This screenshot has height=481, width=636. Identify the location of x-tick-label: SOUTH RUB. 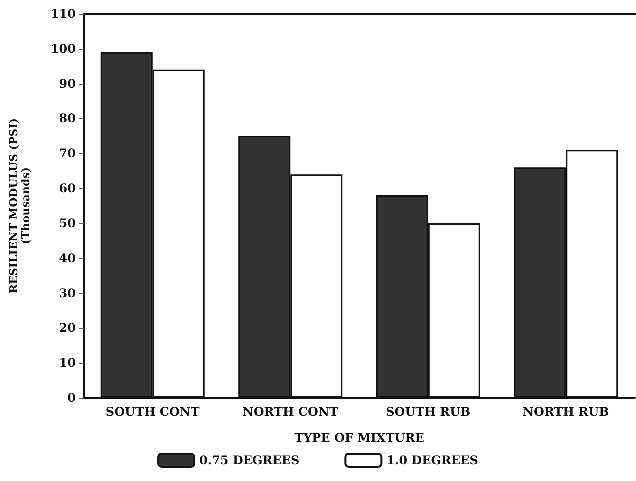
(428, 412).